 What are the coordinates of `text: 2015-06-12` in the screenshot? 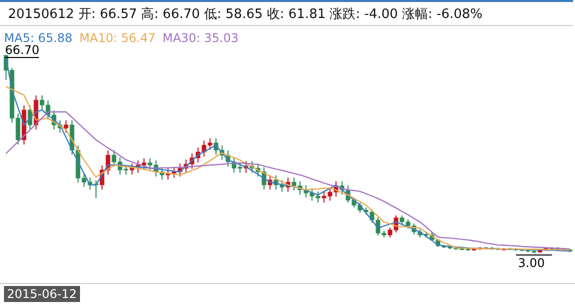 It's located at (42, 294).